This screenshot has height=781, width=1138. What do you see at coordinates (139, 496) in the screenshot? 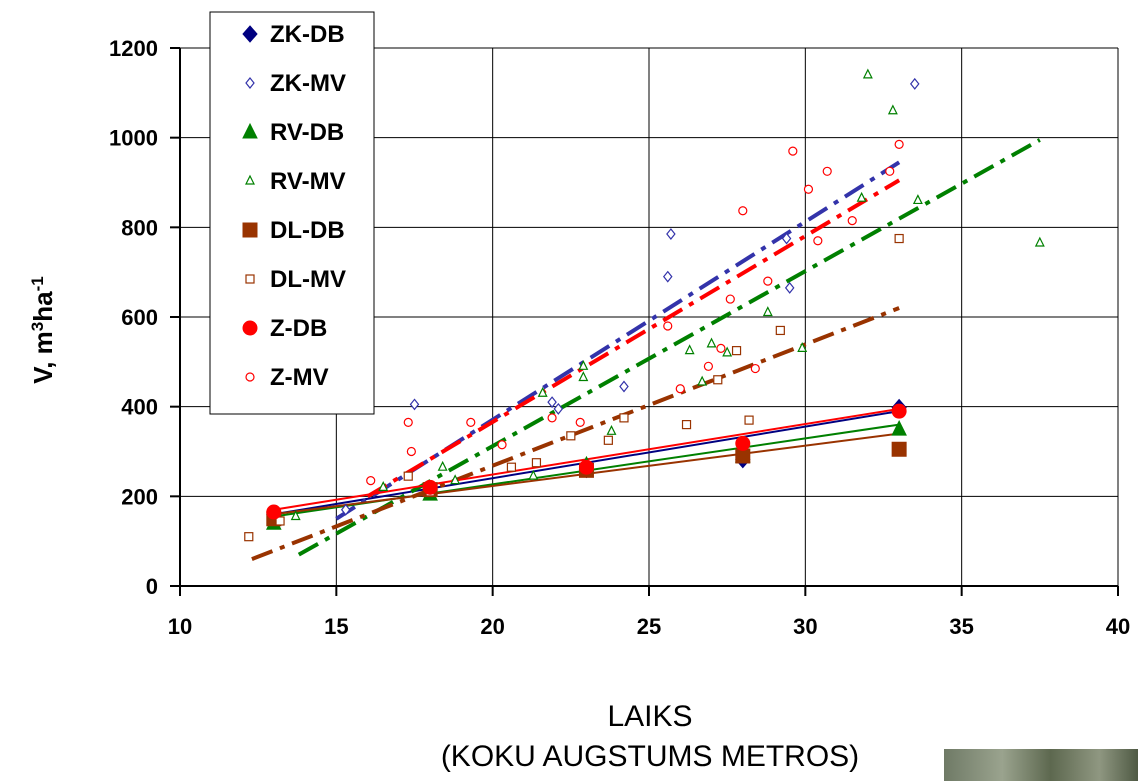
I see `y-tick-label: 200` at bounding box center [139, 496].